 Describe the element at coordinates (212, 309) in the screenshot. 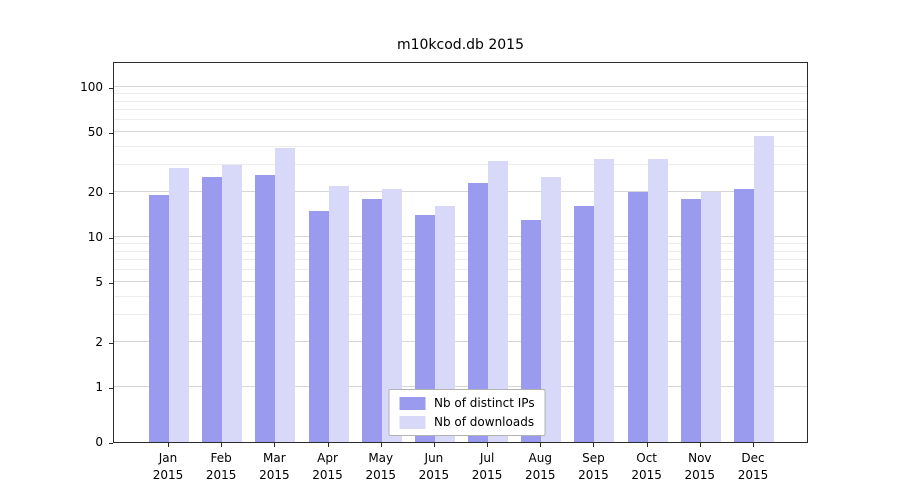

I see `bar-nb-of-distinct-ips-feb` at that location.